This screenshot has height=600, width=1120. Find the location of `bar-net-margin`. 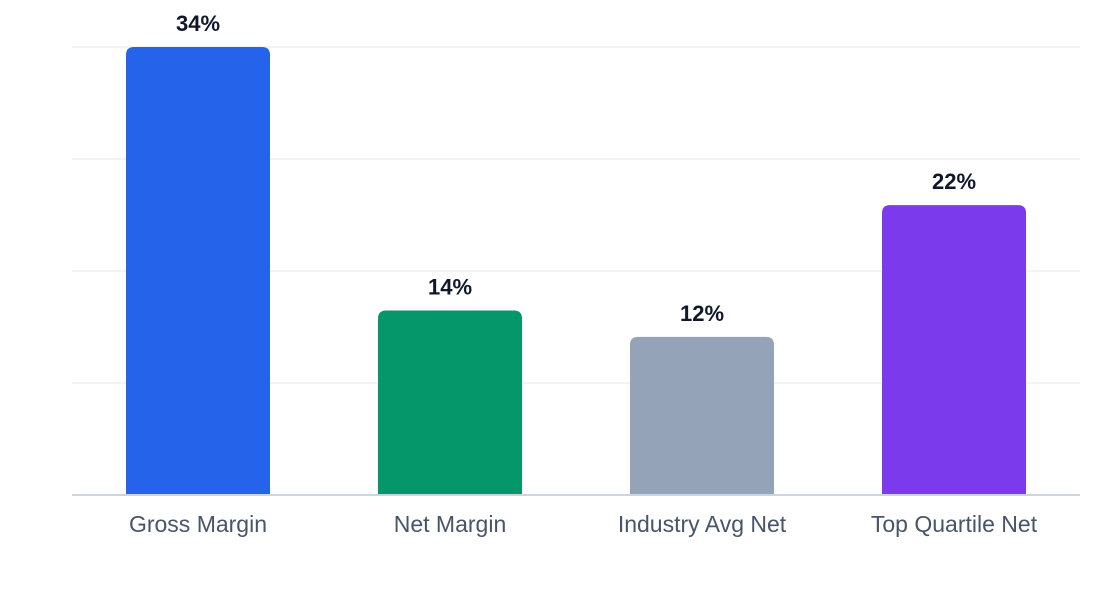

bar-net-margin is located at coordinates (450, 402).